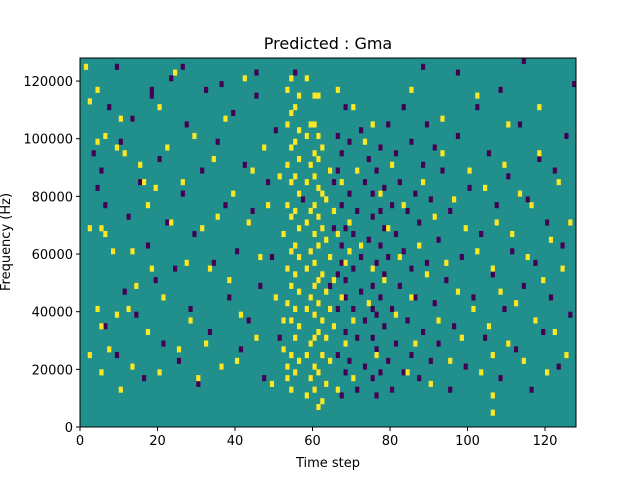  Describe the element at coordinates (48, 140) in the screenshot. I see `y-tick-label: 100000` at that location.